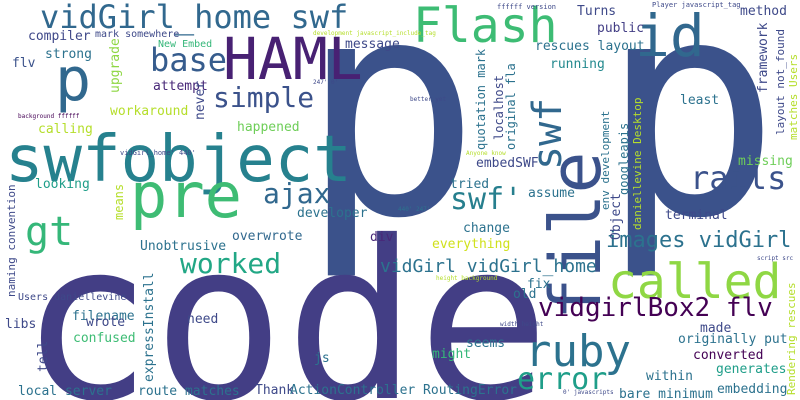 The width and height of the screenshot is (800, 400). What do you see at coordinates (597, 11) in the screenshot?
I see `word-turns: Turns` at bounding box center [597, 11].